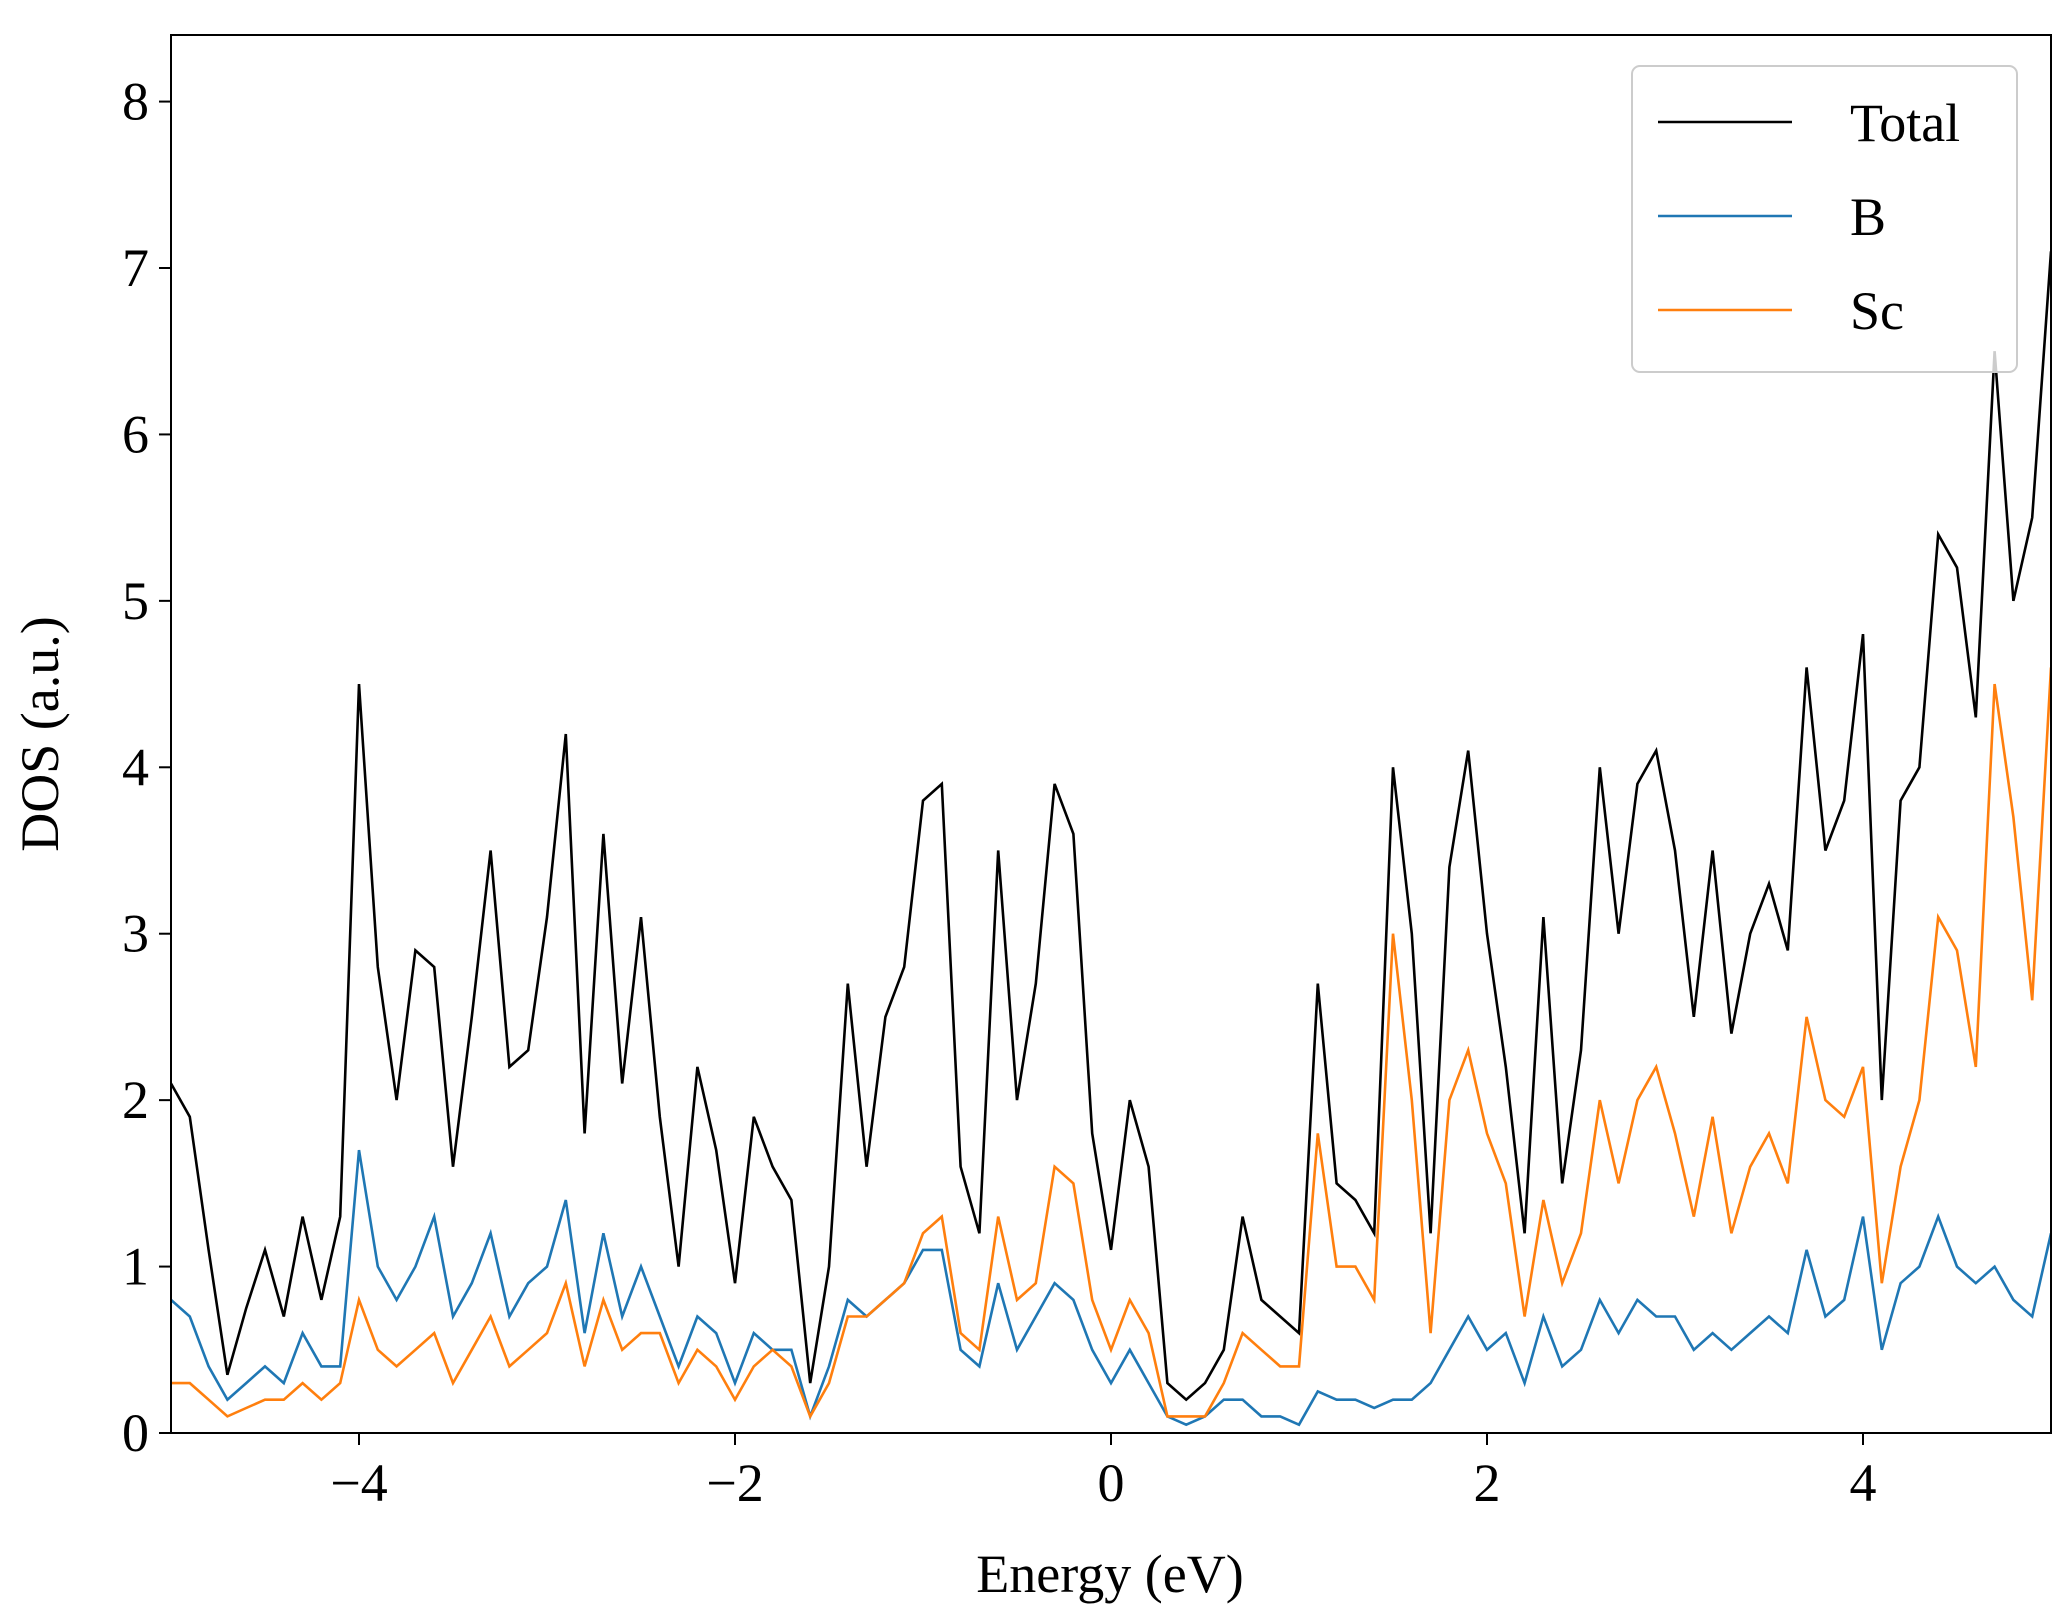  What do you see at coordinates (135, 1433) in the screenshot?
I see `y-tick-label: 0` at bounding box center [135, 1433].